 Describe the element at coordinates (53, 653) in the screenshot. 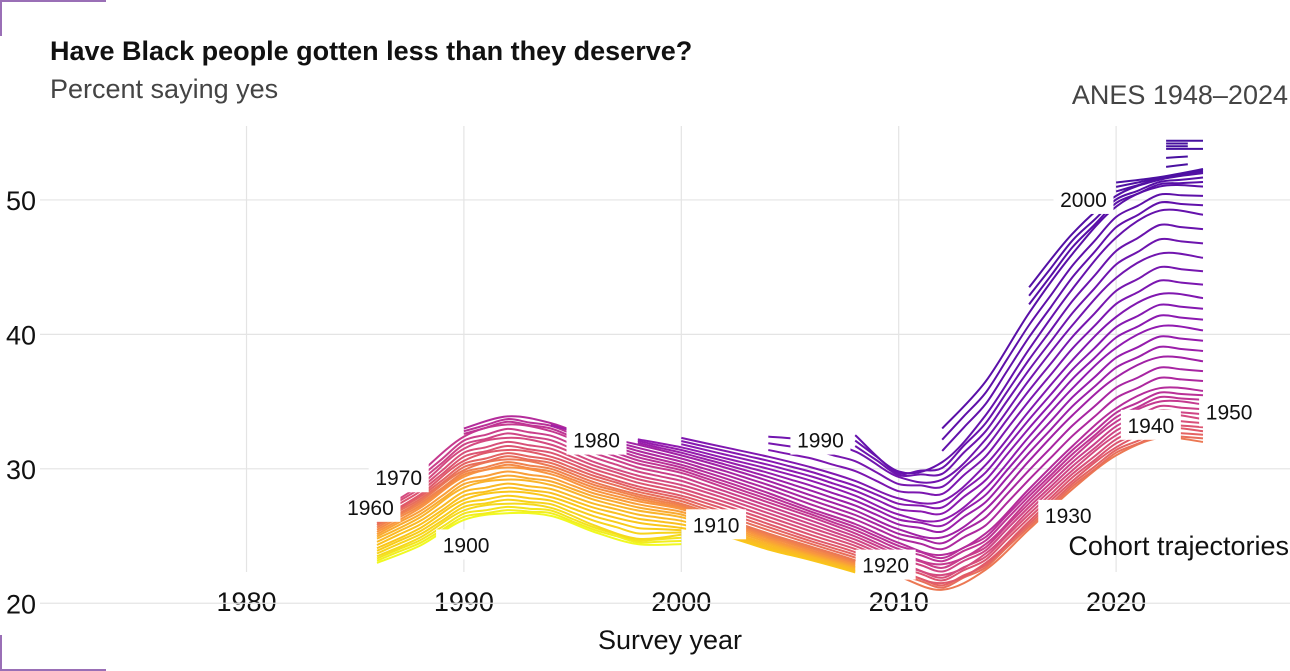

I see `bottom-left-corner-bracket` at that location.